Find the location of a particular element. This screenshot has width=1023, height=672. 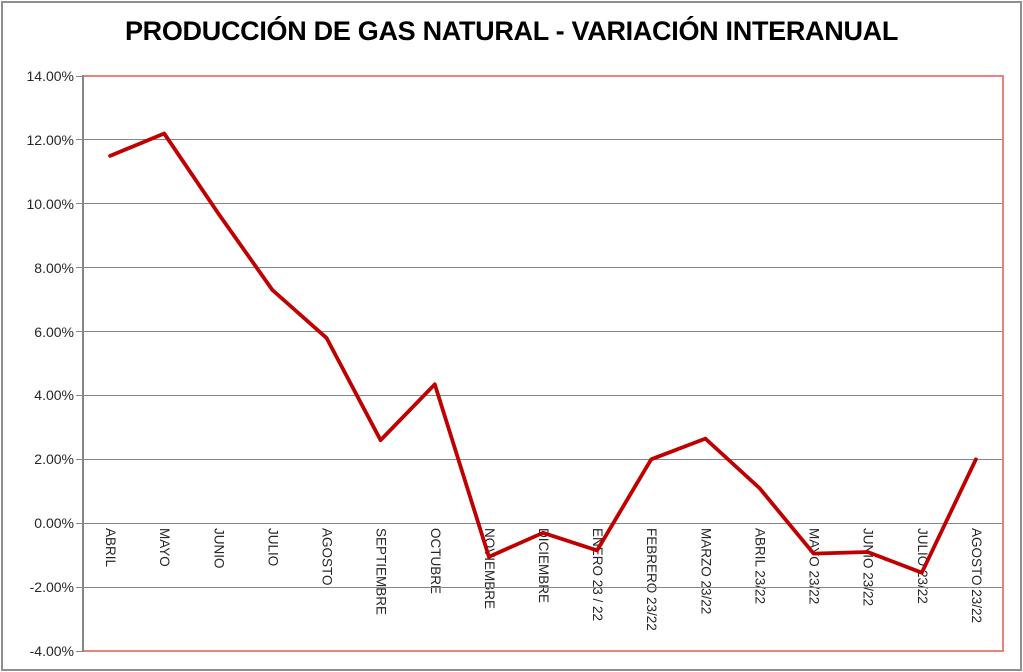

x-tick-label: OCTUBRE is located at coordinates (435, 561).